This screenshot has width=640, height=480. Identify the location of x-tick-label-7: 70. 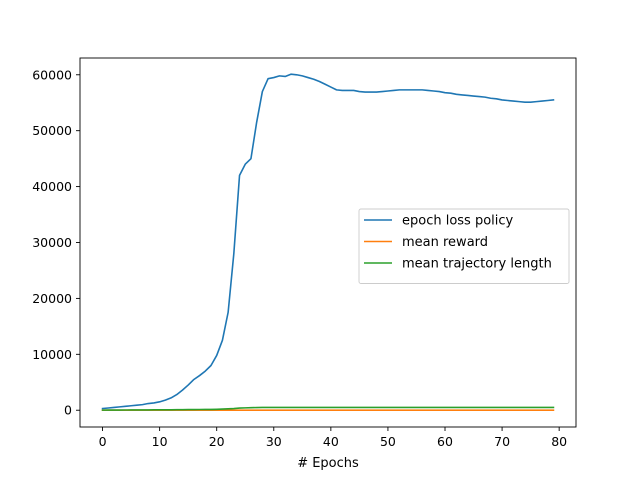
(502, 441).